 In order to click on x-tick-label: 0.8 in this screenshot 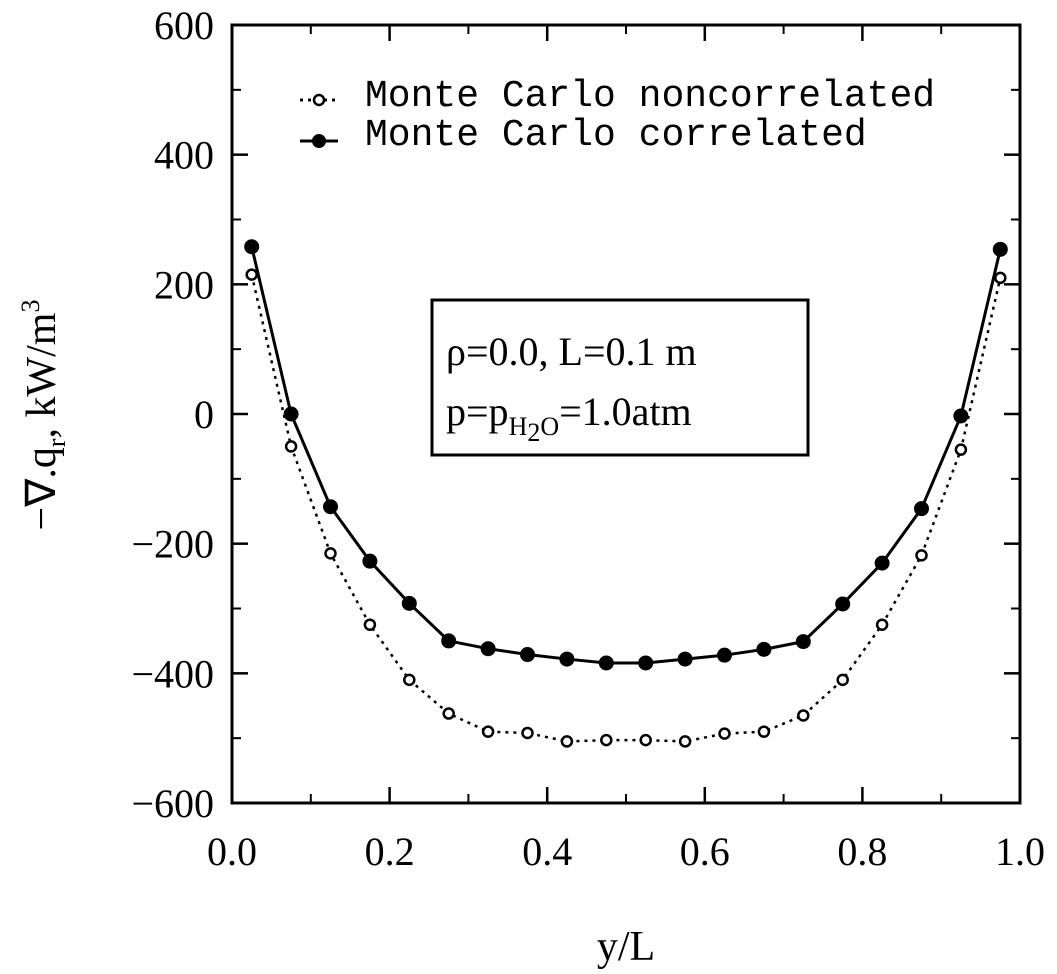, I will do `click(862, 851)`.